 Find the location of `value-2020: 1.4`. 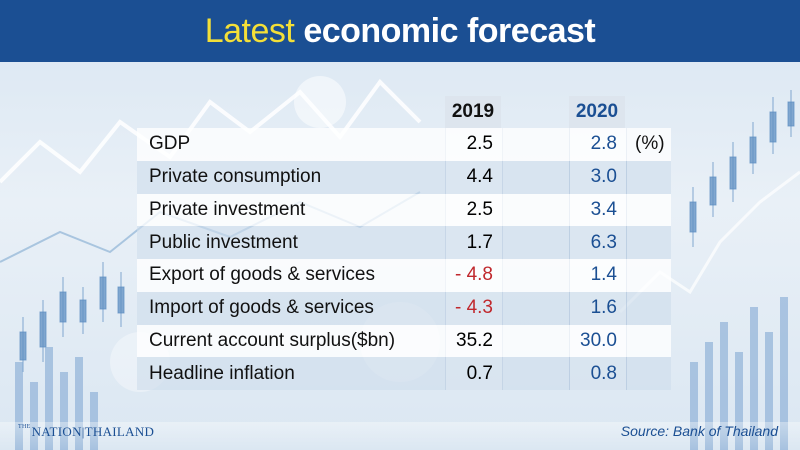

value-2020: 1.4 is located at coordinates (603, 275).